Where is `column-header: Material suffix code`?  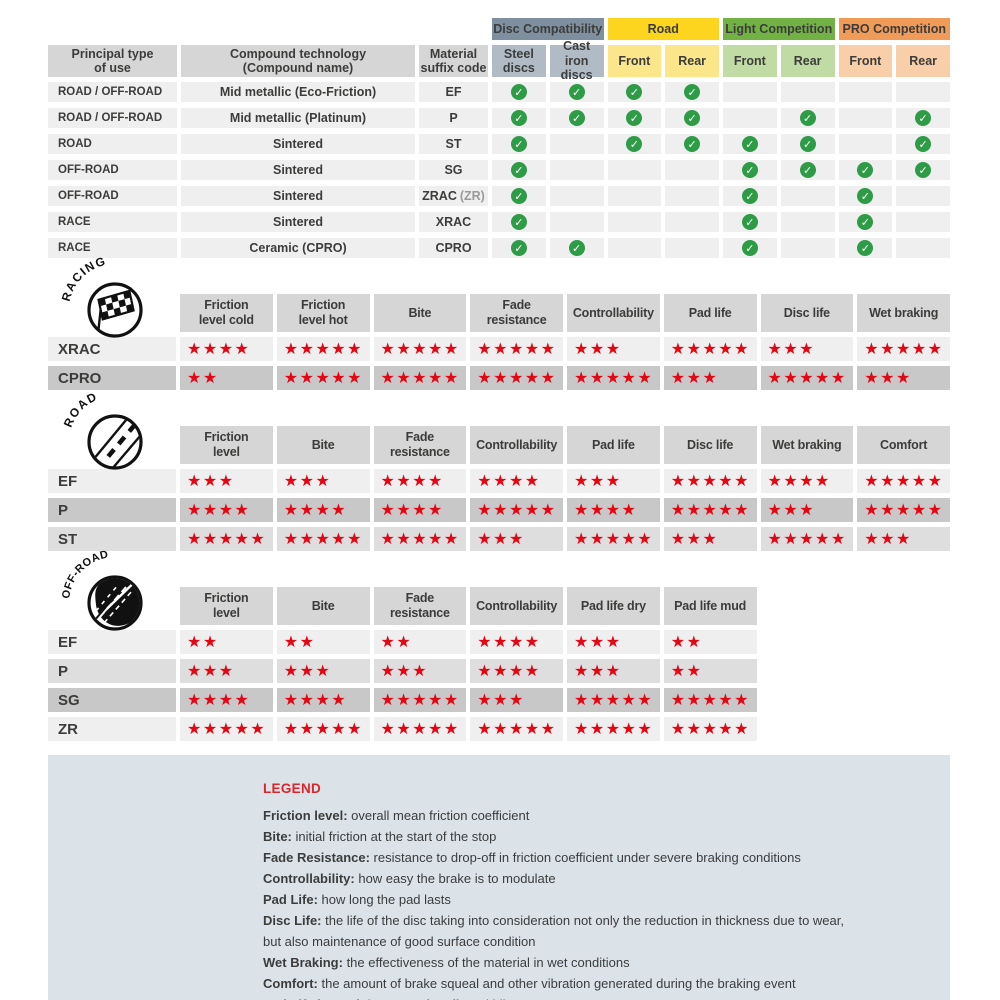 column-header: Material suffix code is located at coordinates (453, 61).